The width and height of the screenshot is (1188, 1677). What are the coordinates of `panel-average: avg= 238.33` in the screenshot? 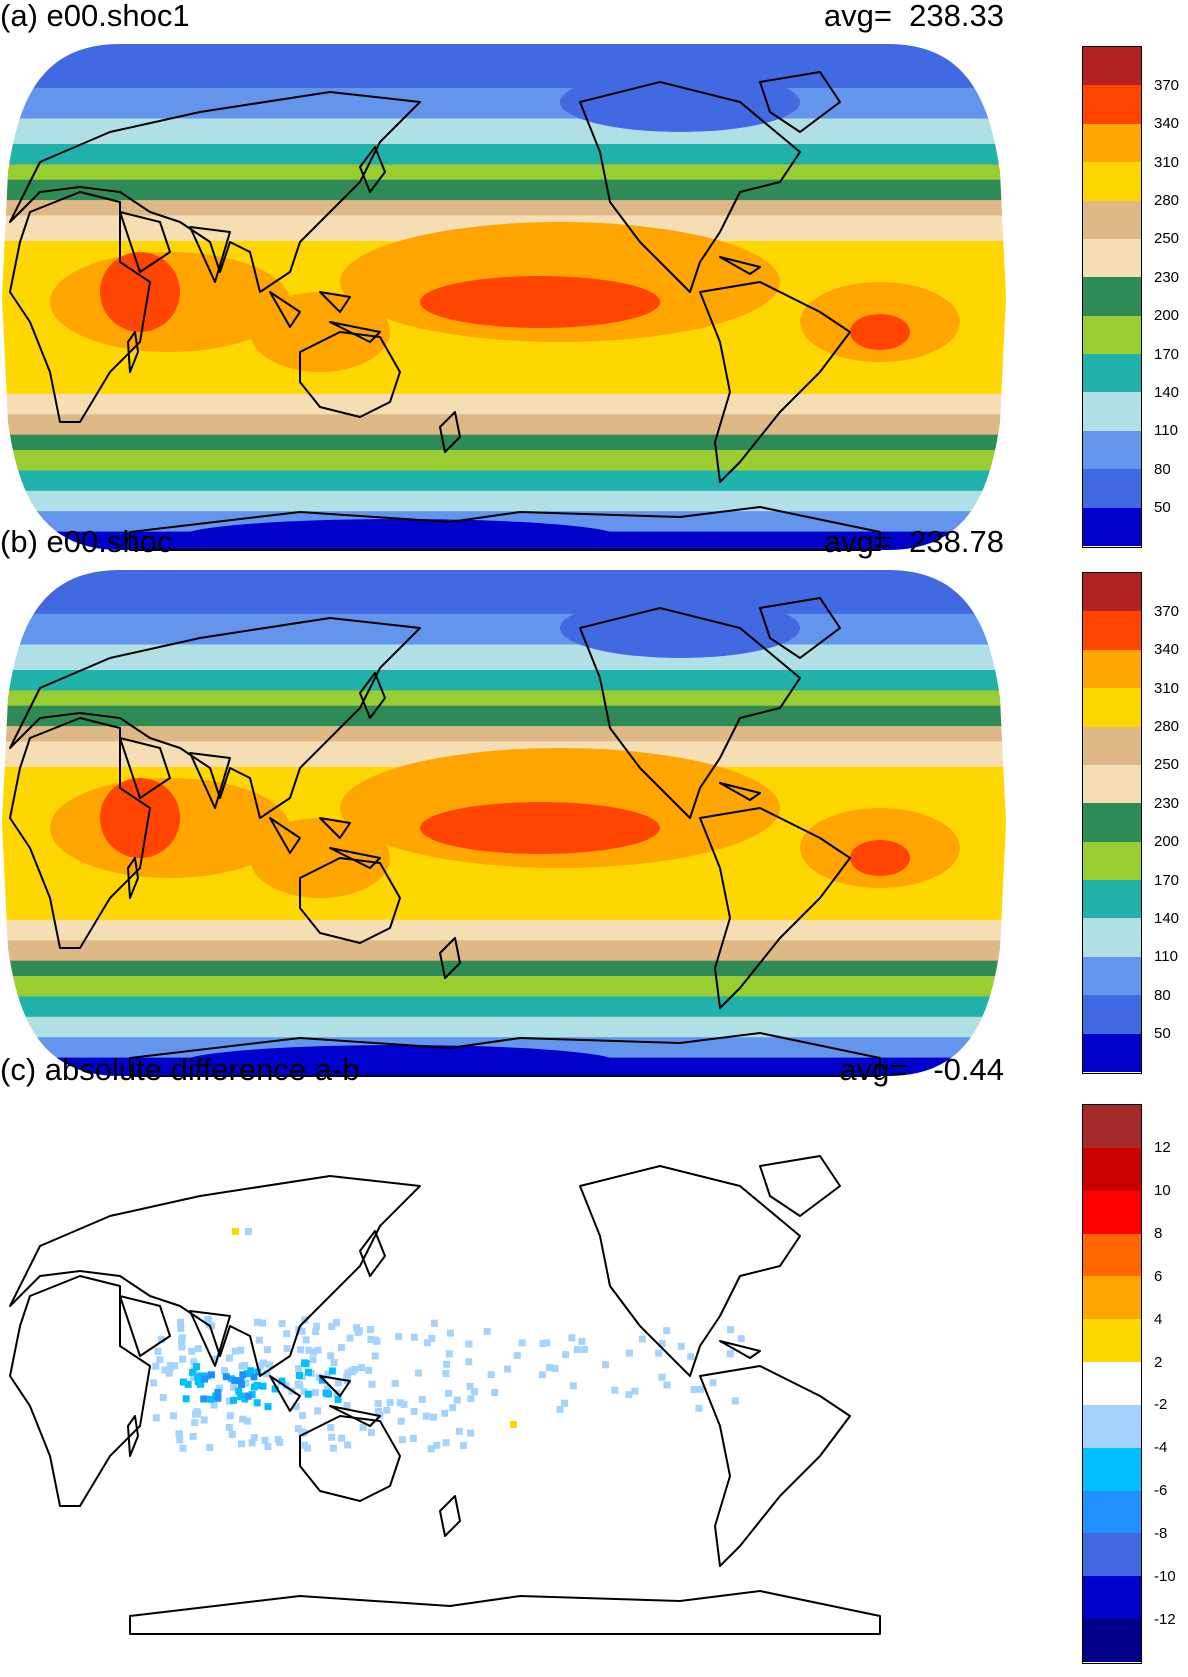 It's located at (913, 16).